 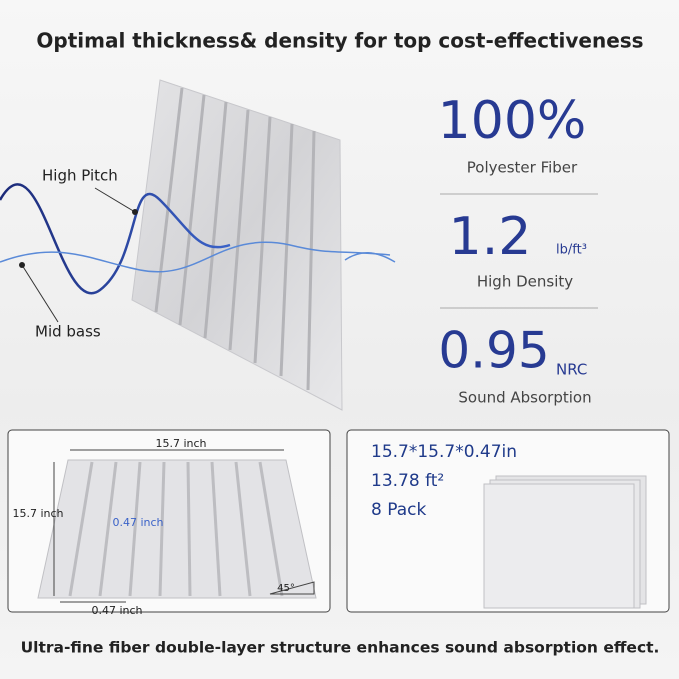 I want to click on package-count: 8 Pack, so click(x=398, y=510).